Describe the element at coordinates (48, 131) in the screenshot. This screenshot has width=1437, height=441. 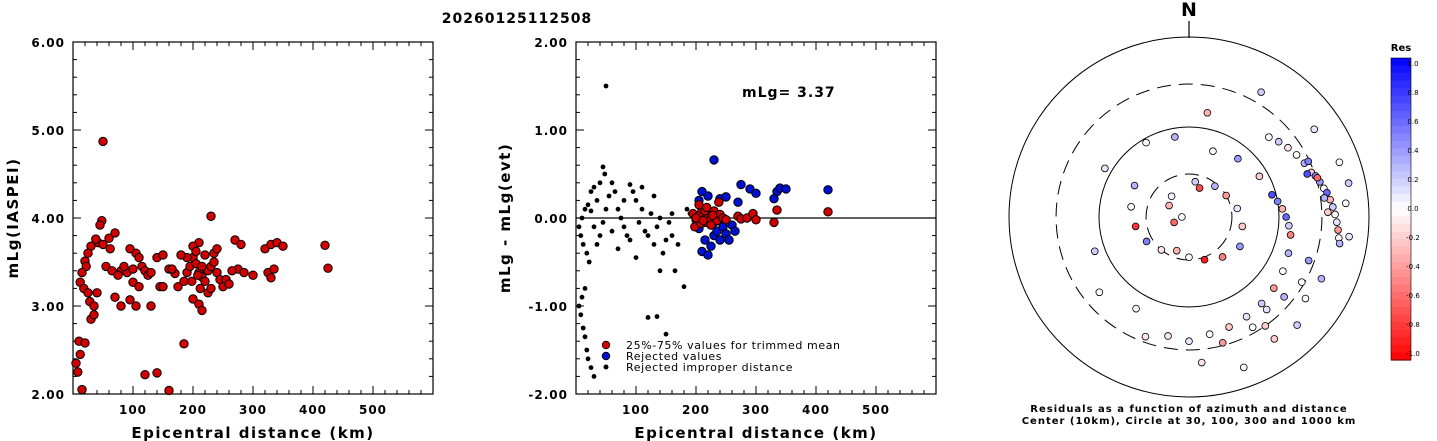
I see `y-tick-label: 5.00` at that location.